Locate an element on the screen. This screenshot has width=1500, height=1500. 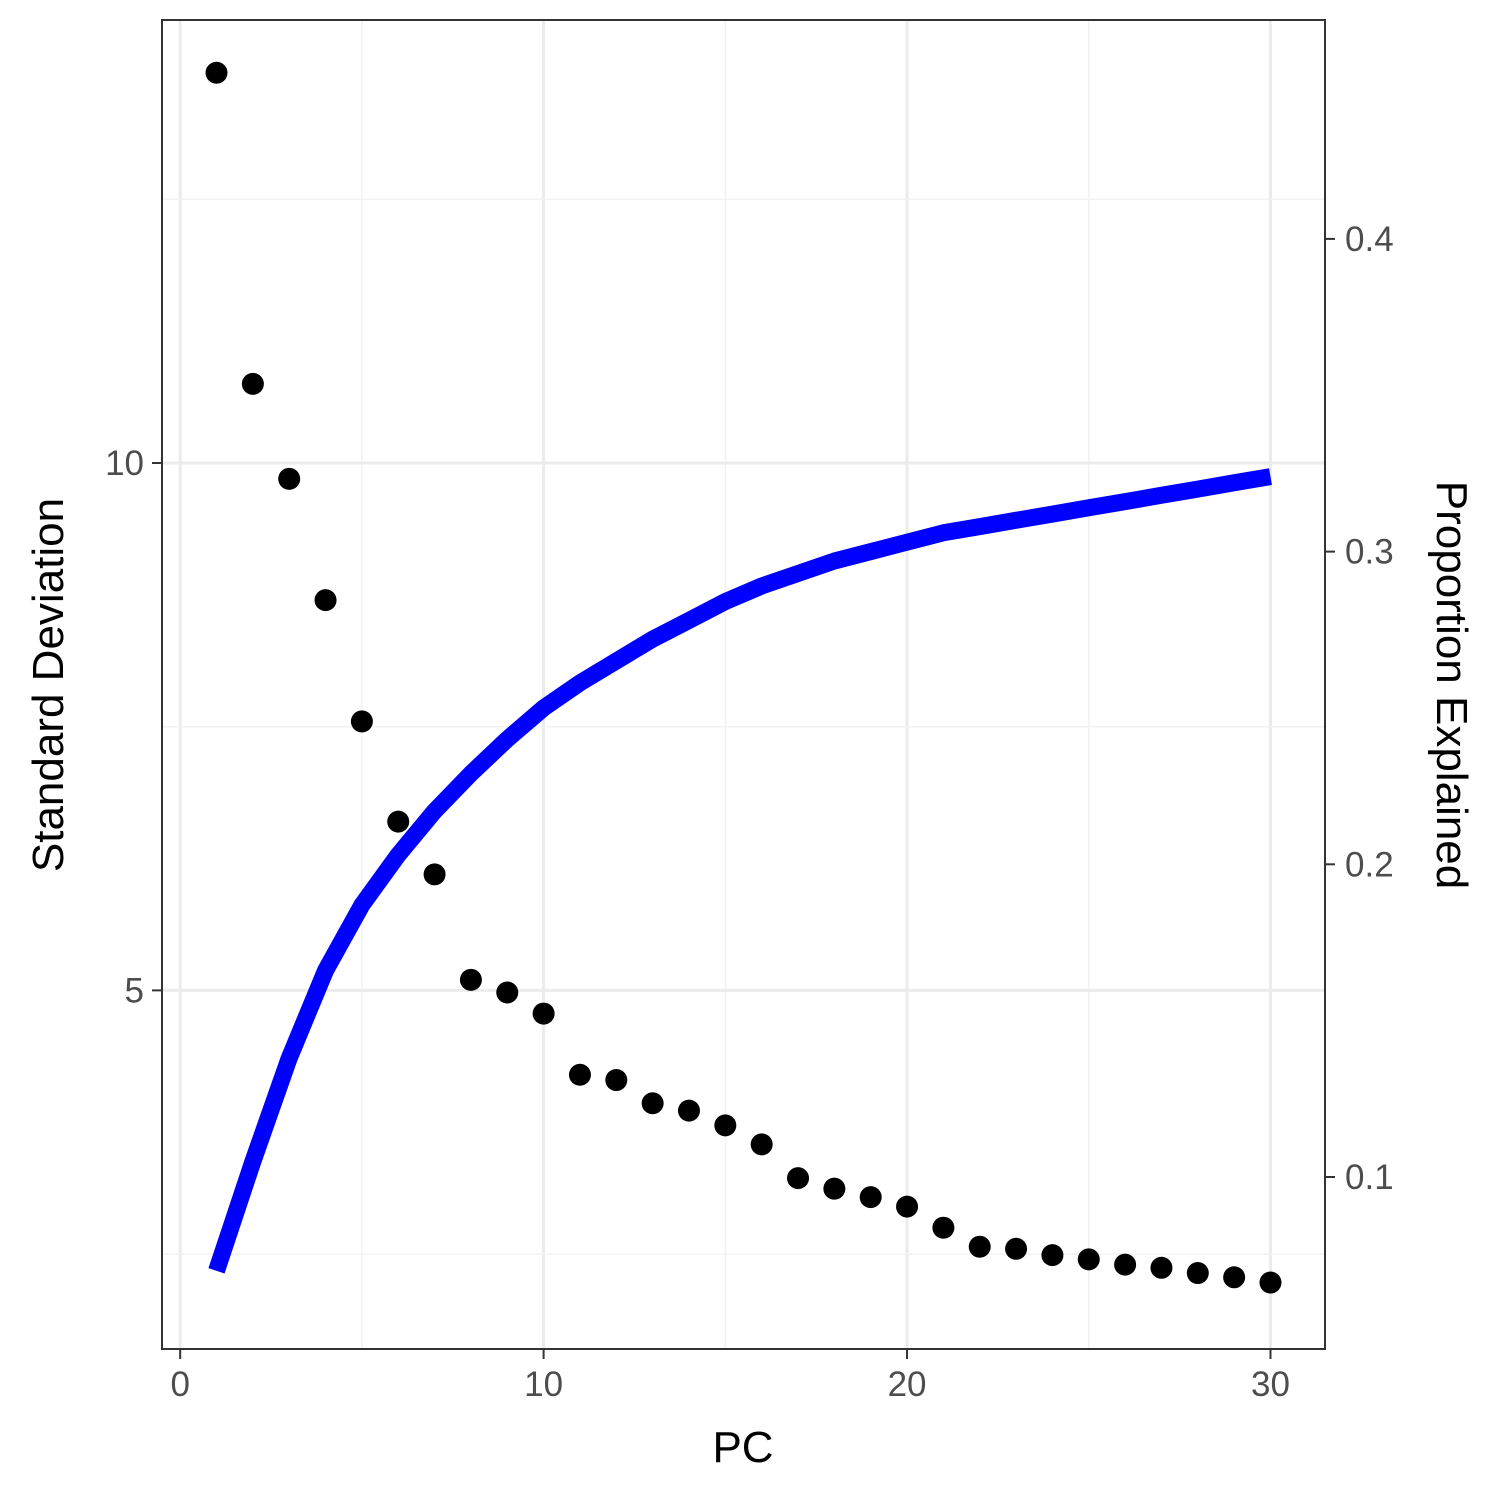
y-axis-title: Standard Deviation is located at coordinates (48, 685).